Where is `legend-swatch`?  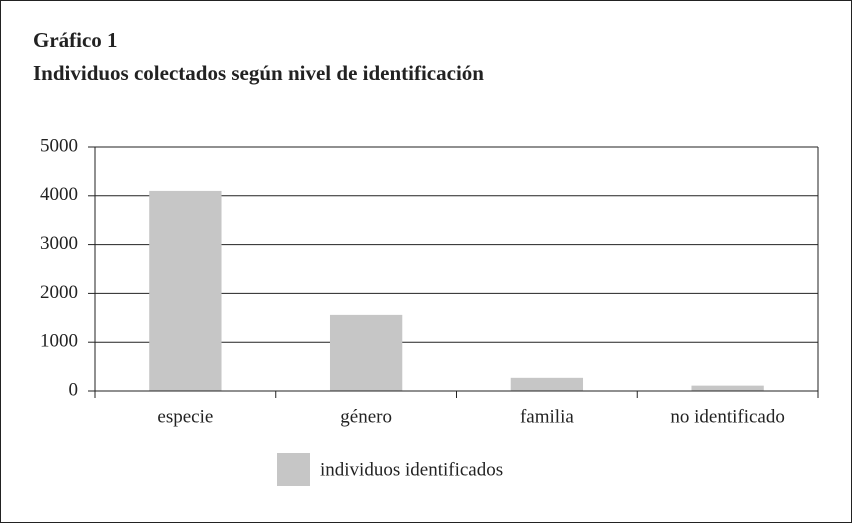
legend-swatch is located at coordinates (293, 469).